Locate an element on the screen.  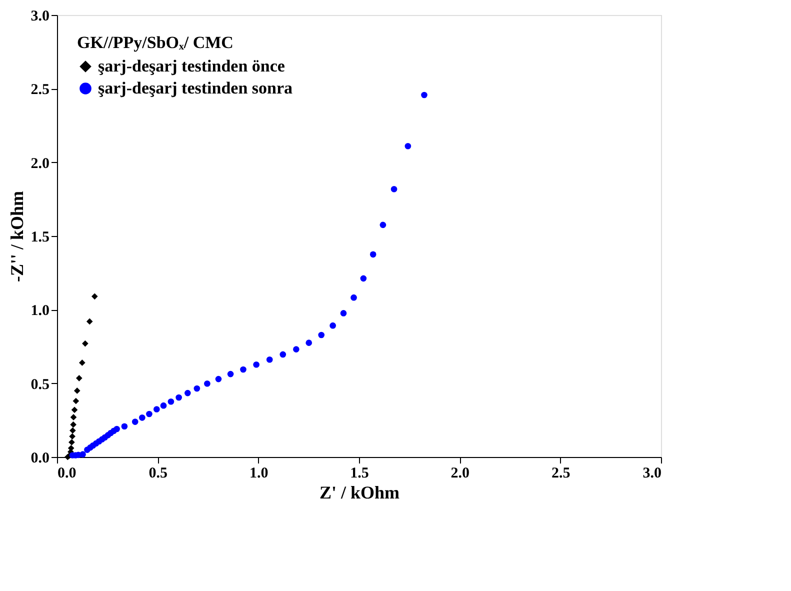
y-axis-title: -Z'' / kOhm is located at coordinates (16, 236).